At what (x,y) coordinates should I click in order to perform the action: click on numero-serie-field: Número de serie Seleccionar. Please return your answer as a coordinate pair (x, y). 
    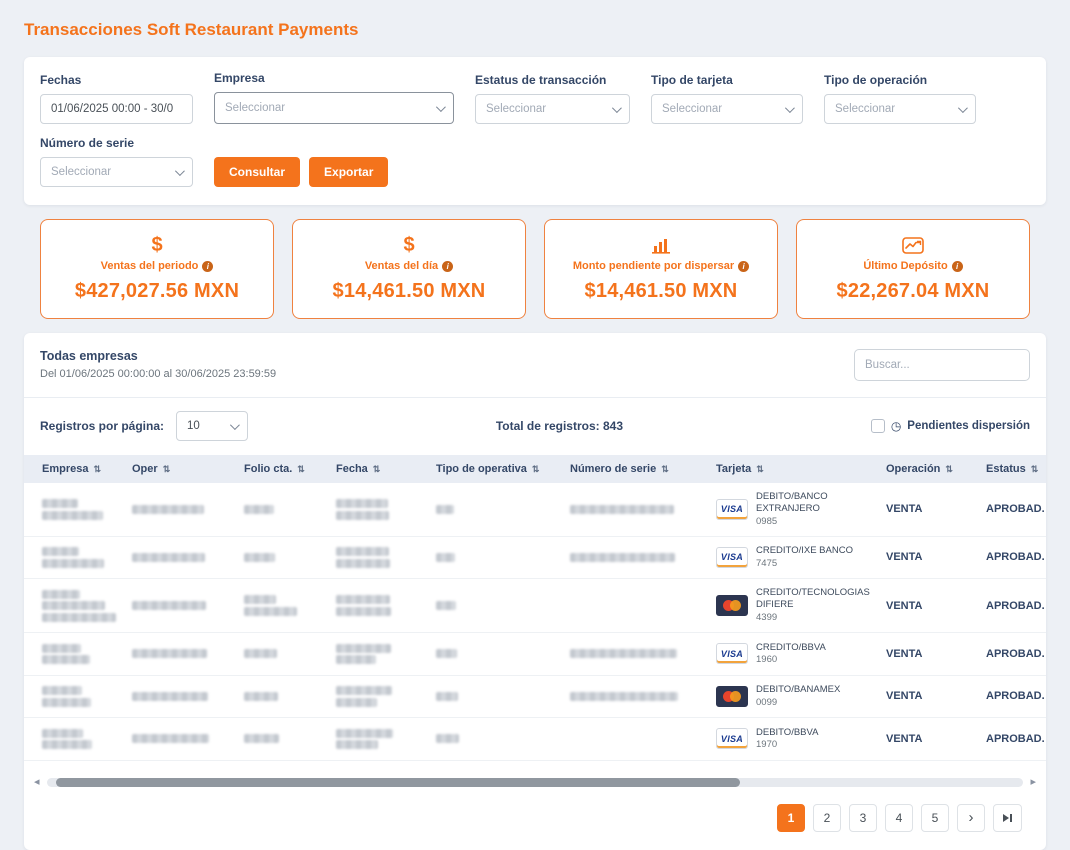
    Looking at the image, I should click on (116, 161).